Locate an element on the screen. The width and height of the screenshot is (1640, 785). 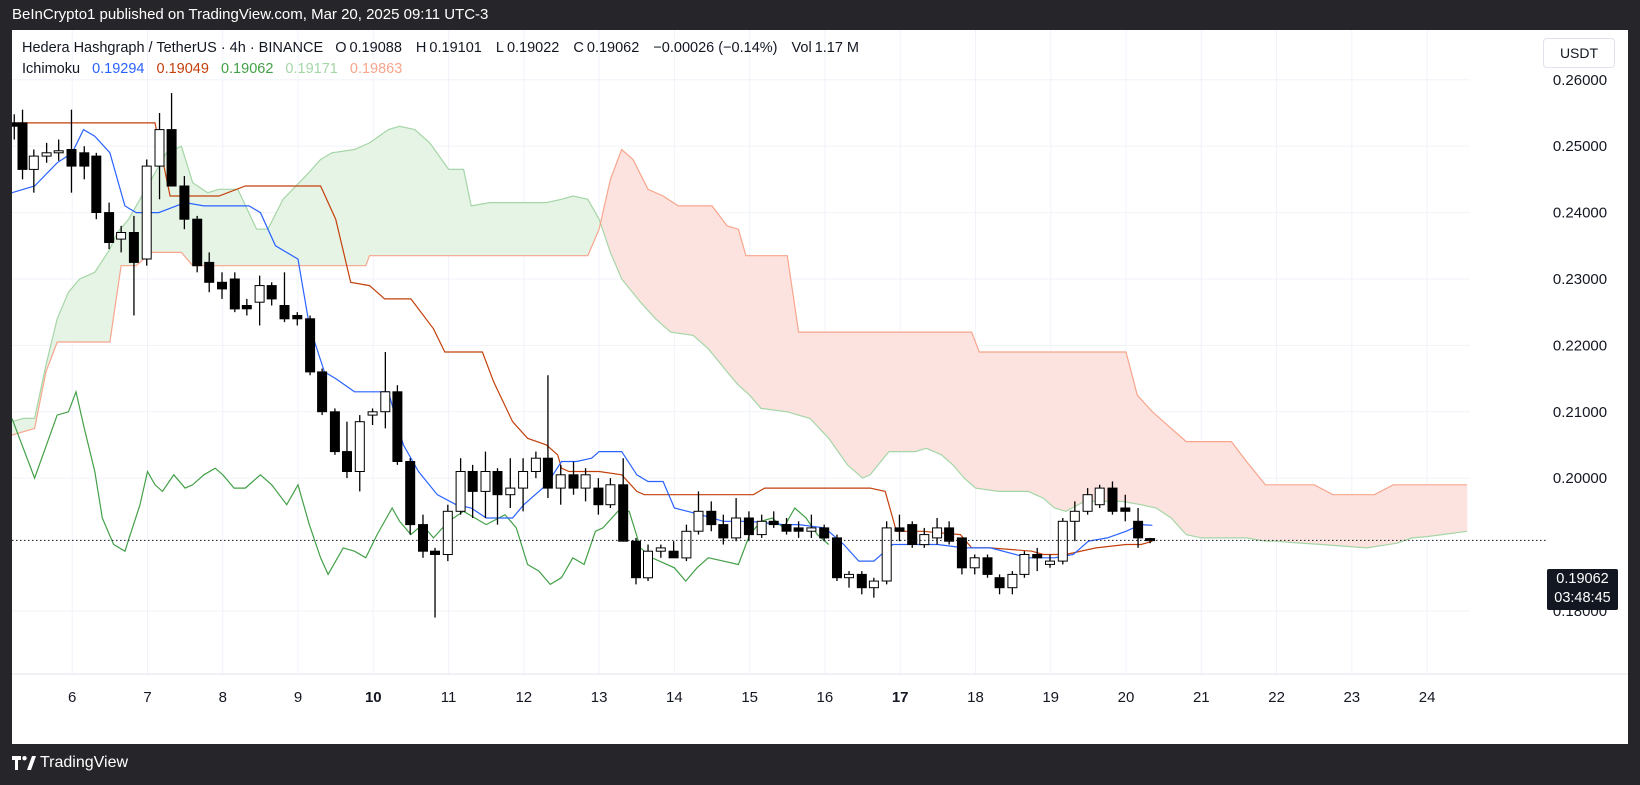
x-tick-label: 9 is located at coordinates (298, 697).